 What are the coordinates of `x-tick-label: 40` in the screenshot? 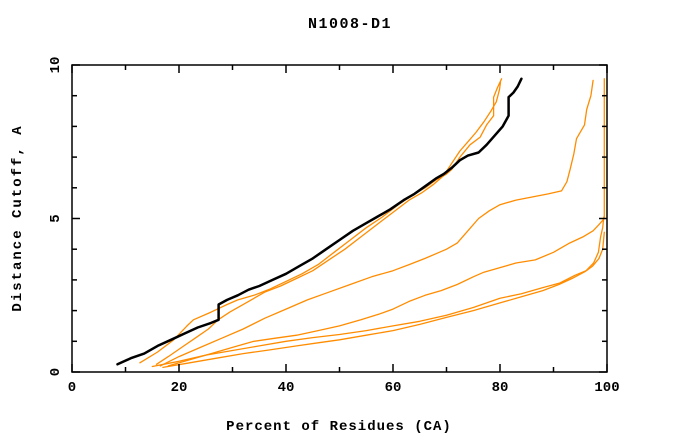 It's located at (286, 388).